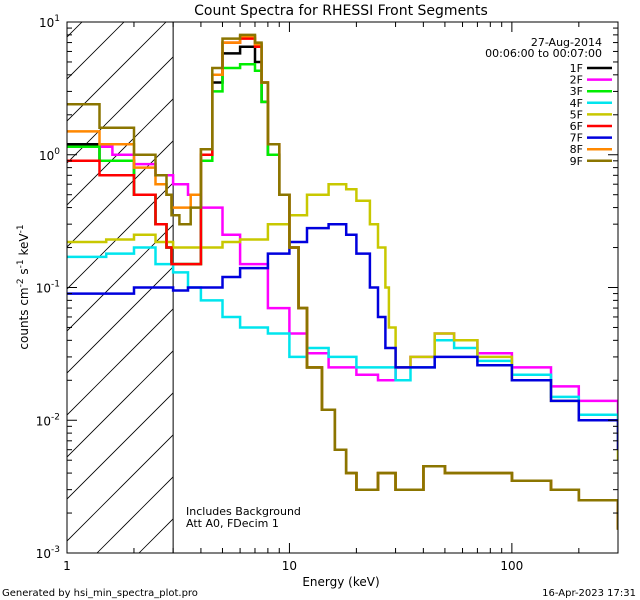  I want to click on y-tick-label: 10⁻¹, so click(48, 288).